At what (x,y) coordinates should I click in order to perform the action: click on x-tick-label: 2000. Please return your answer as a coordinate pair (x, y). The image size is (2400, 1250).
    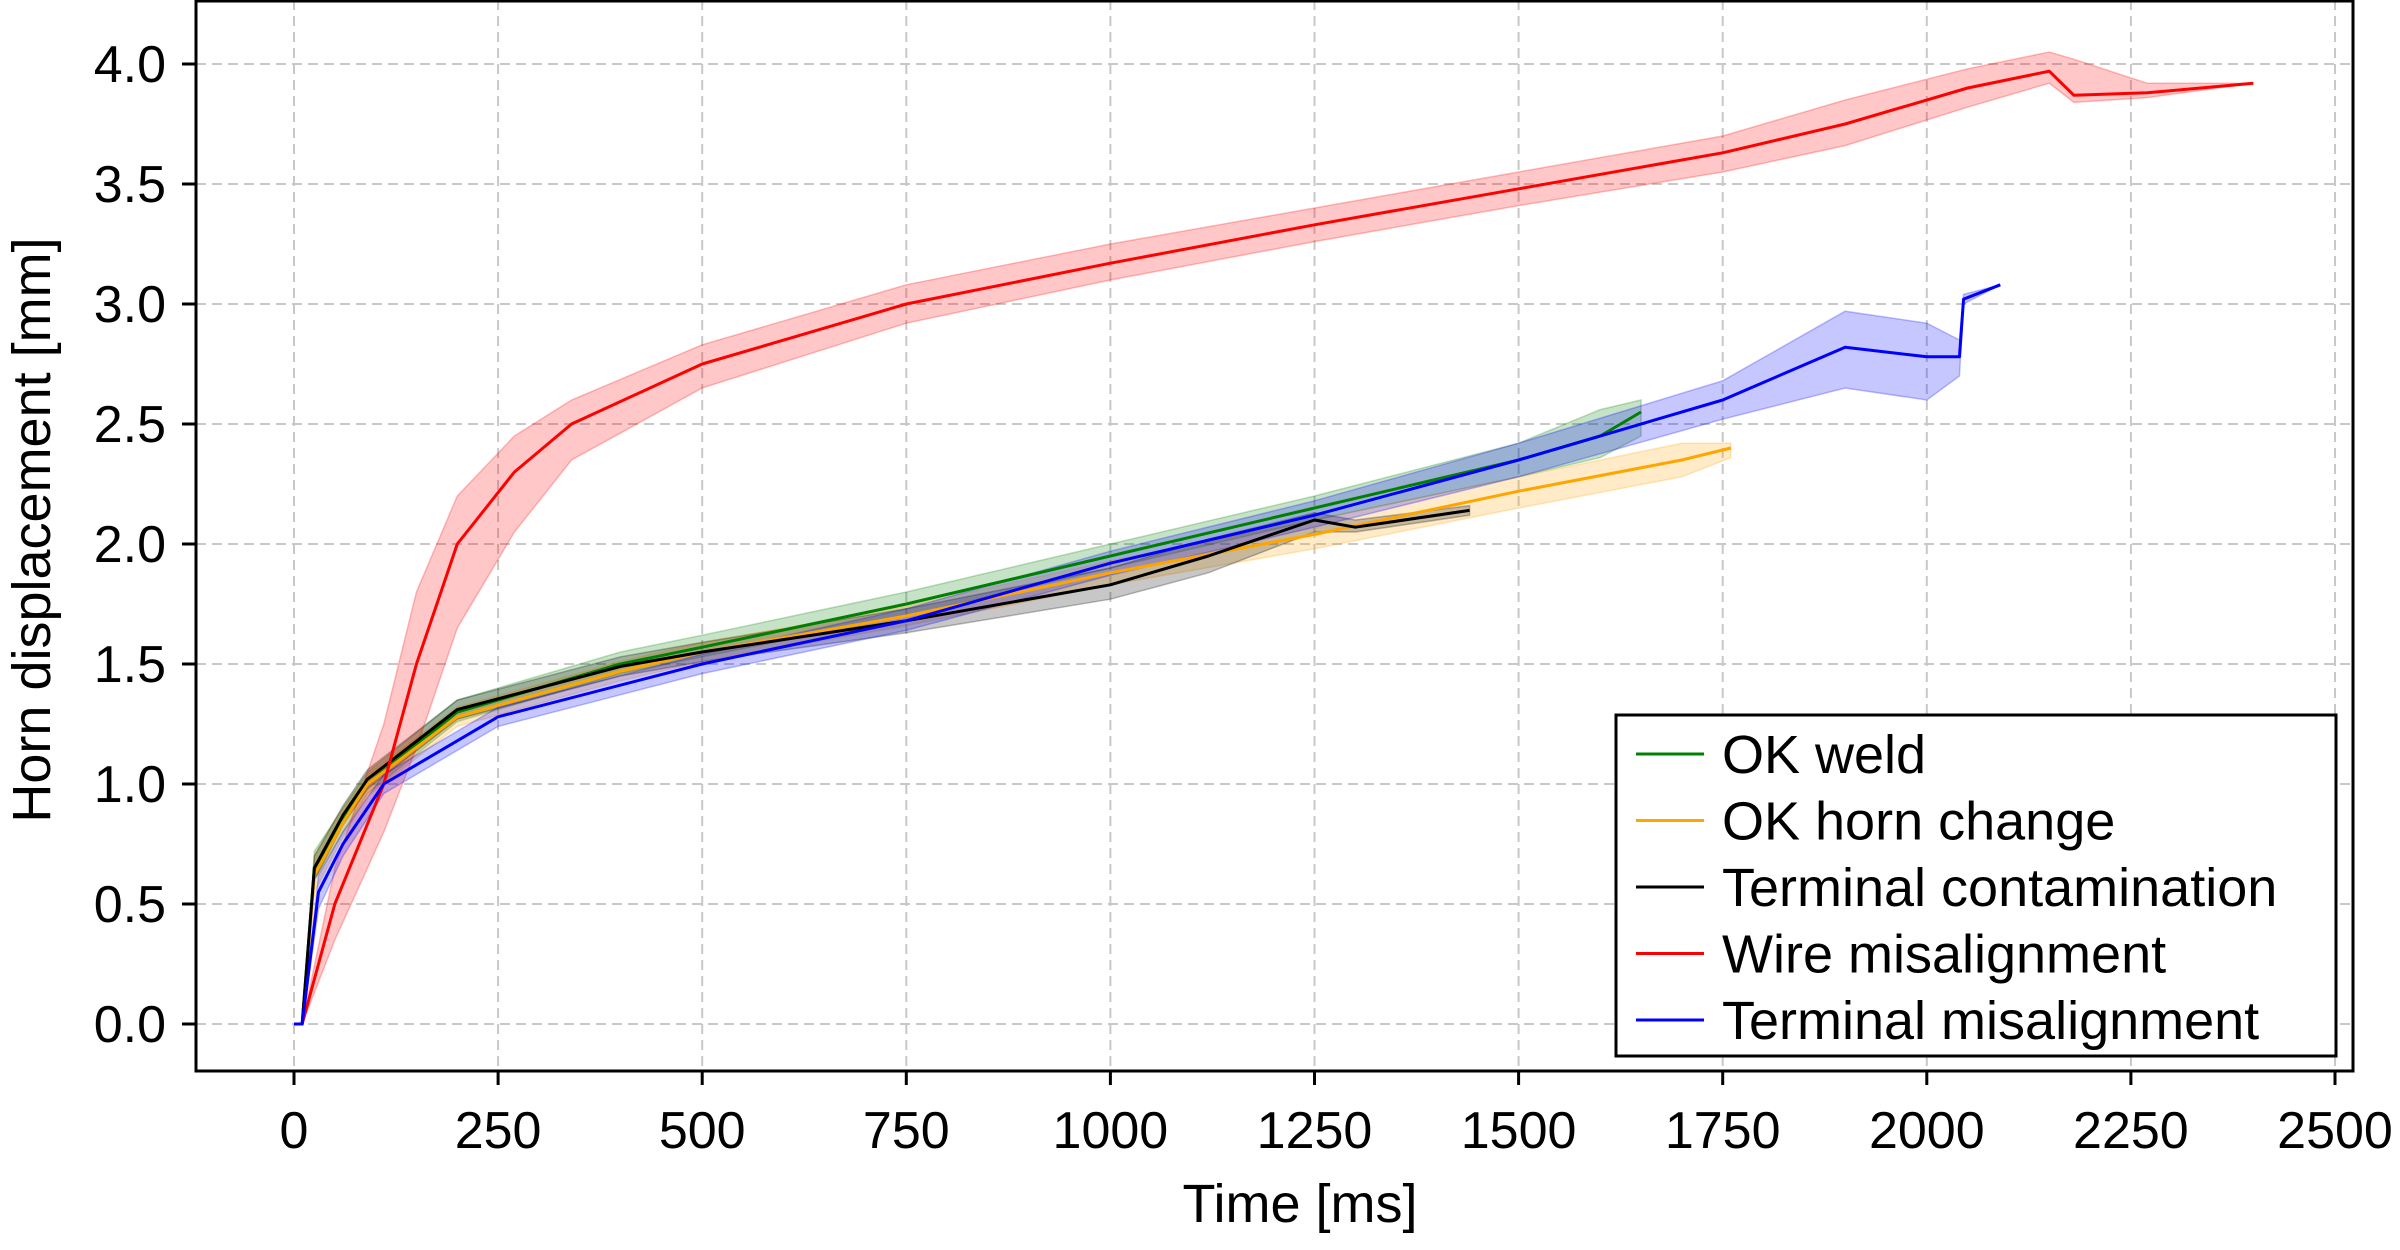
    Looking at the image, I should click on (1927, 1131).